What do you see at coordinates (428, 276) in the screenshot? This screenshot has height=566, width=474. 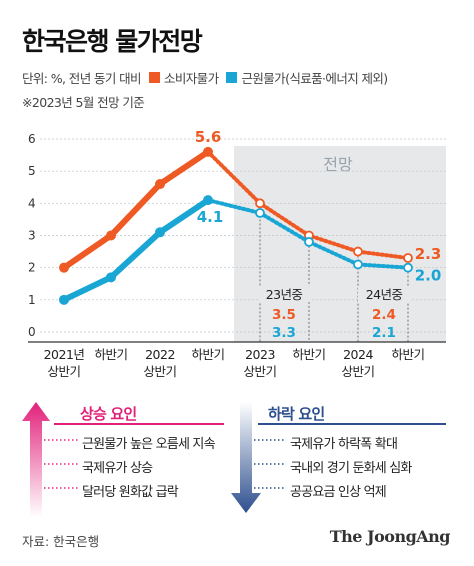 I see `data-label: 2.0` at bounding box center [428, 276].